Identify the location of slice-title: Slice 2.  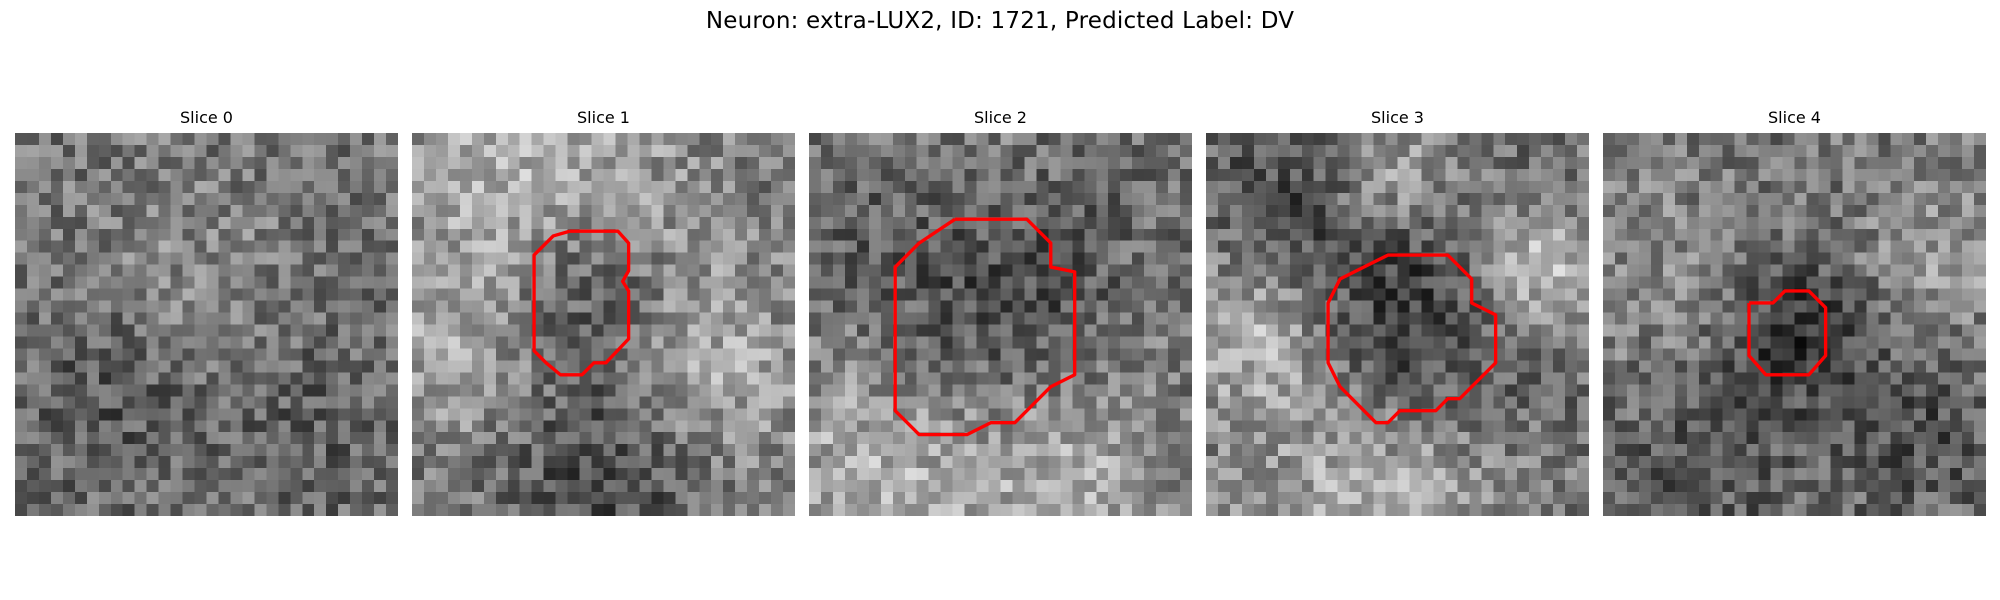
(1000, 117).